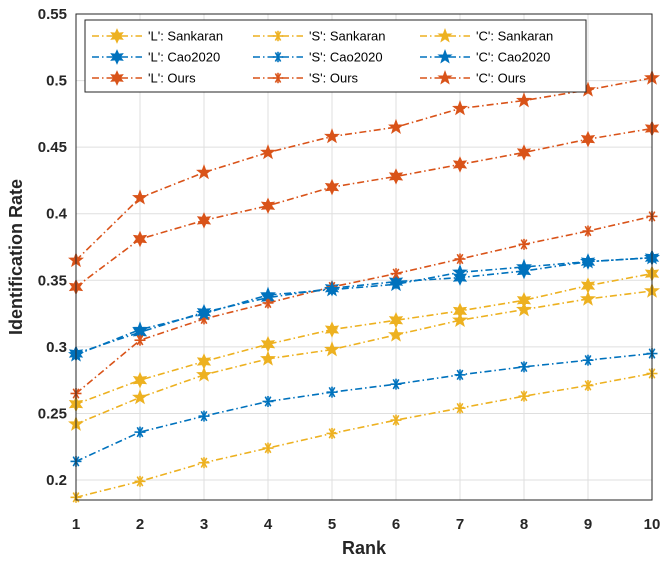  I want to click on x-tick-label: 6, so click(396, 524).